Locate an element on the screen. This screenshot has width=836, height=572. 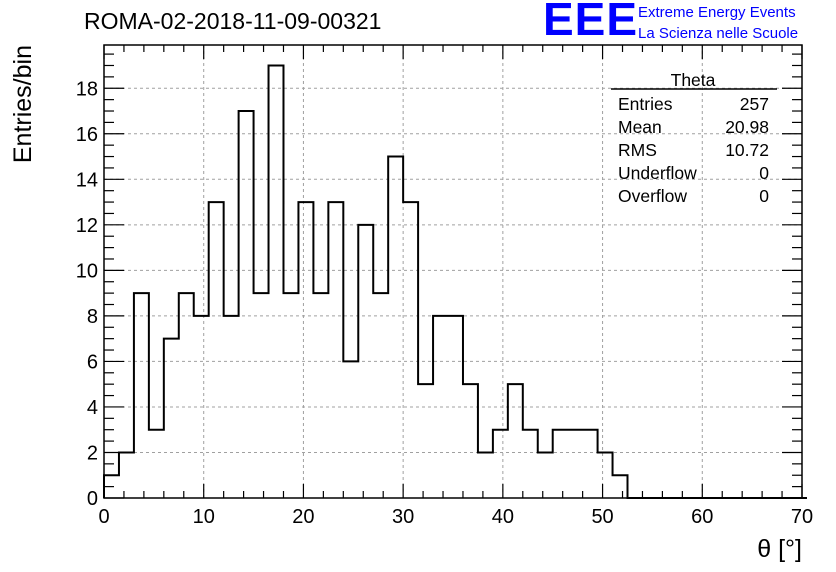
stats-label: Underflow is located at coordinates (657, 173).